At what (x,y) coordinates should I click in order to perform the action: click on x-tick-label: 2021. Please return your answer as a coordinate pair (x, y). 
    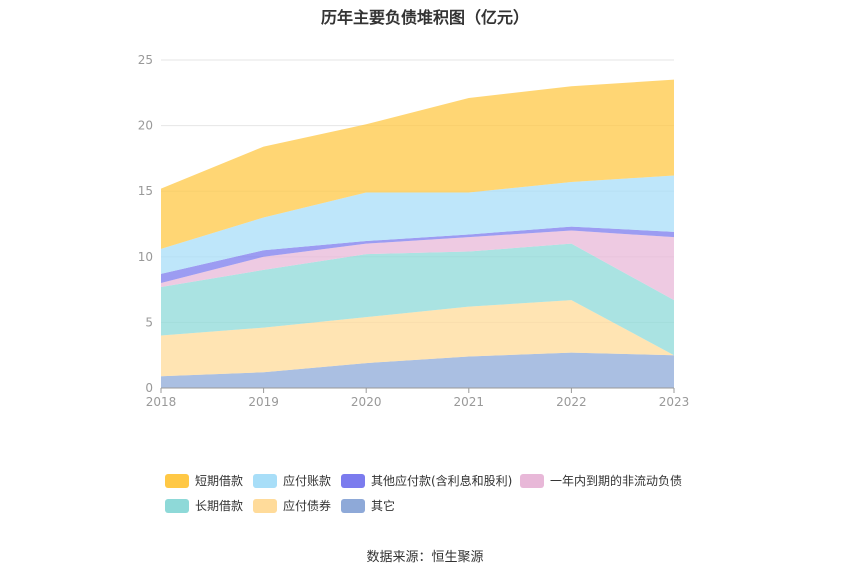
    Looking at the image, I should click on (469, 402).